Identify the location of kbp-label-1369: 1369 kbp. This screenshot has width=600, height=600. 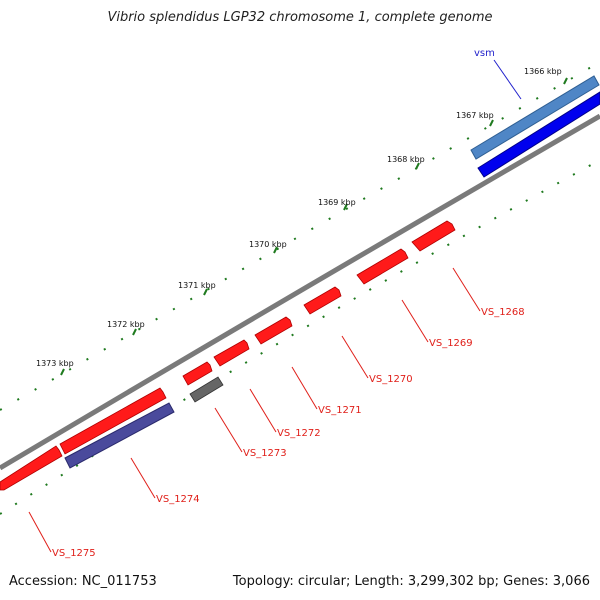
(337, 202).